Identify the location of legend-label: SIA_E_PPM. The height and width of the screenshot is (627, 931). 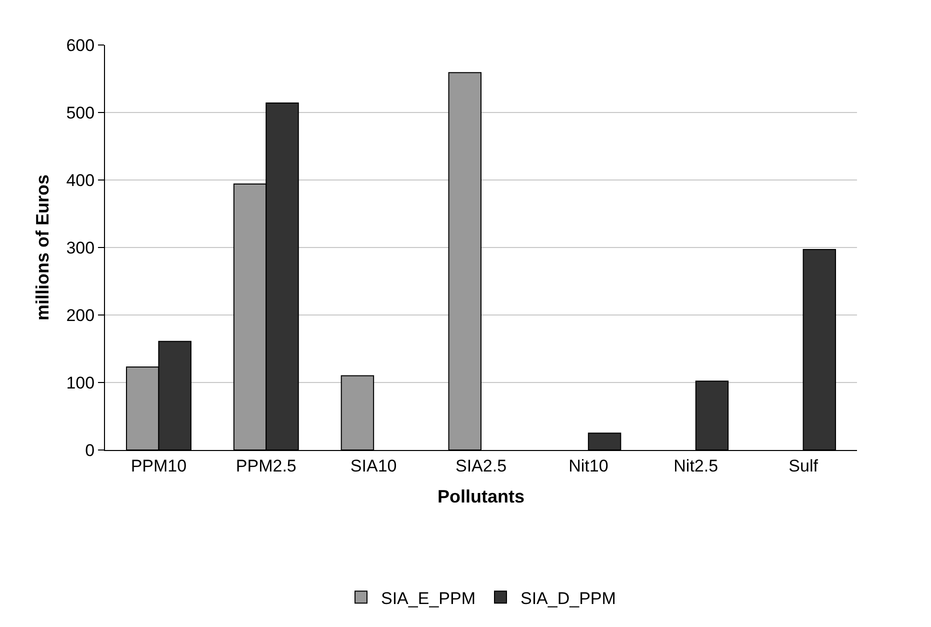
(428, 598).